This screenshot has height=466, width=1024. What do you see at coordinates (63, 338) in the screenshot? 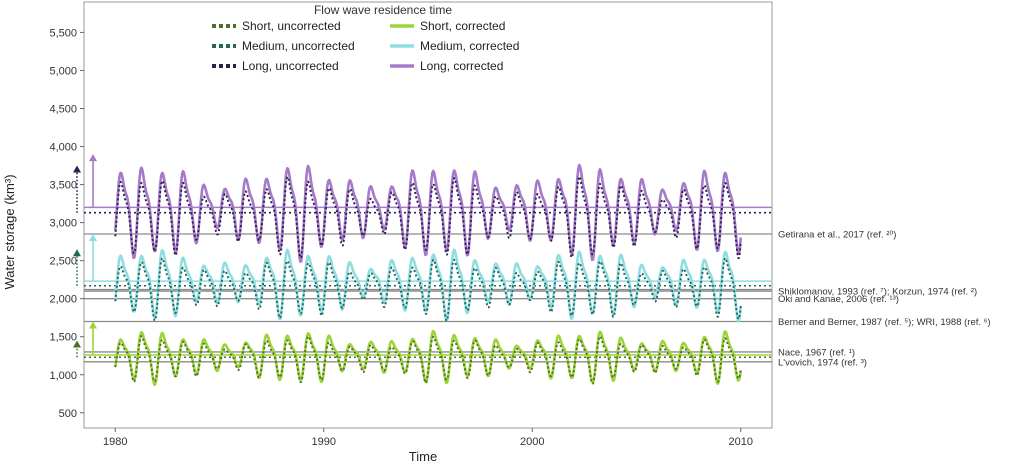
I see `y-tick-label: 1,500` at bounding box center [63, 338].